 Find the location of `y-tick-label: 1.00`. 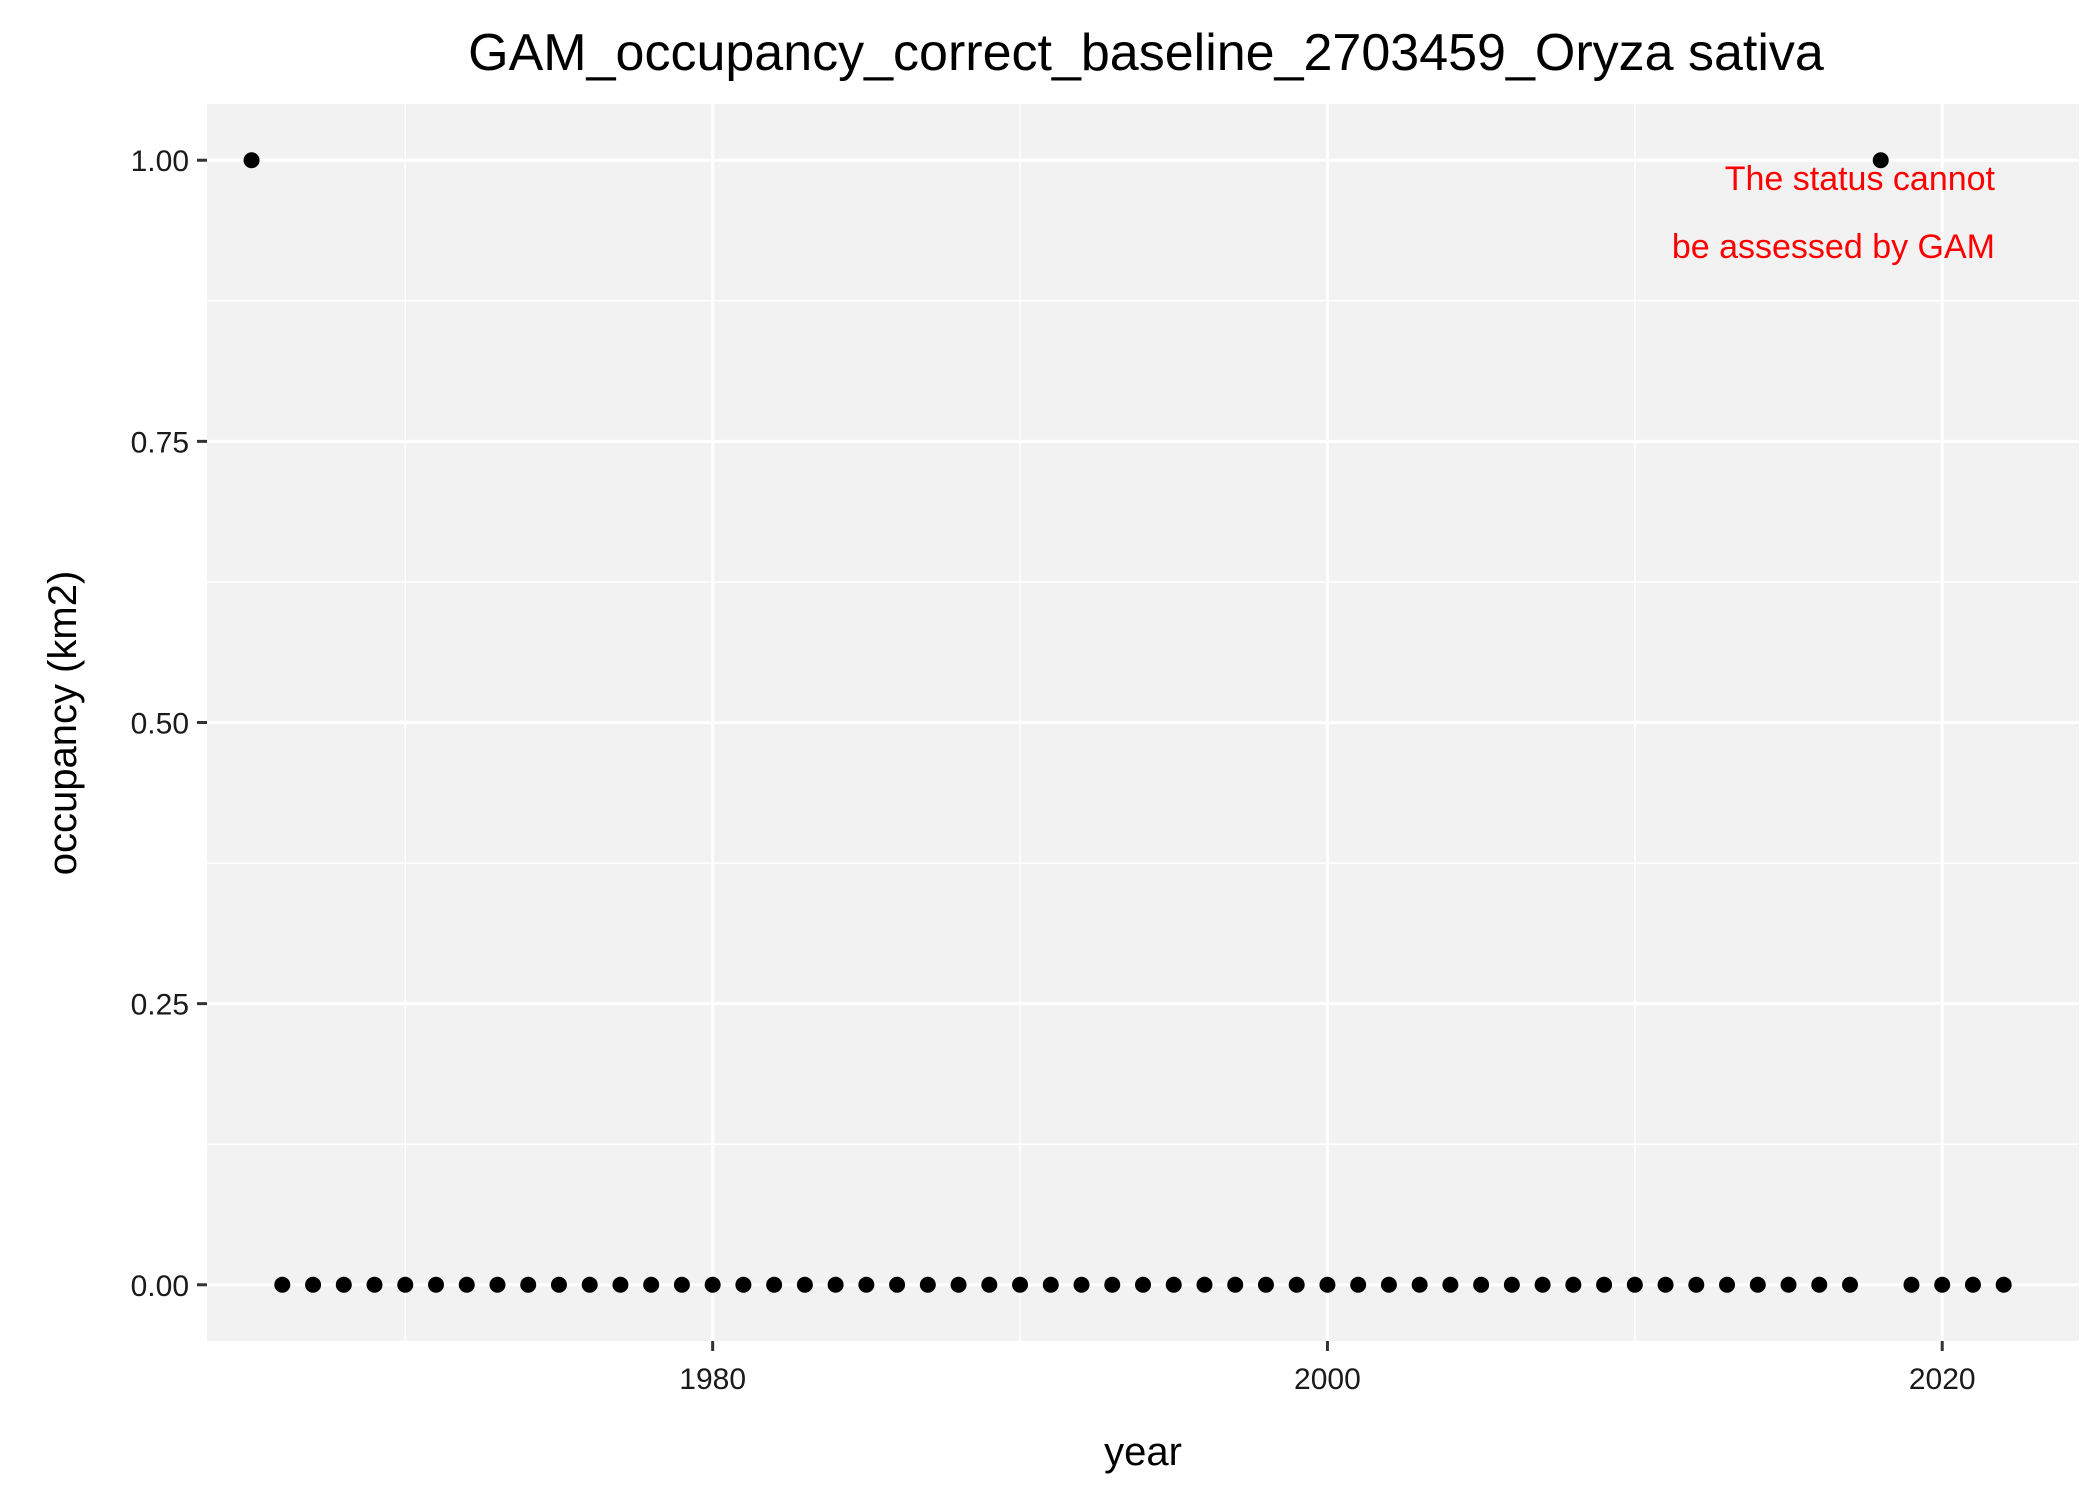

y-tick-label: 1.00 is located at coordinates (160, 161).